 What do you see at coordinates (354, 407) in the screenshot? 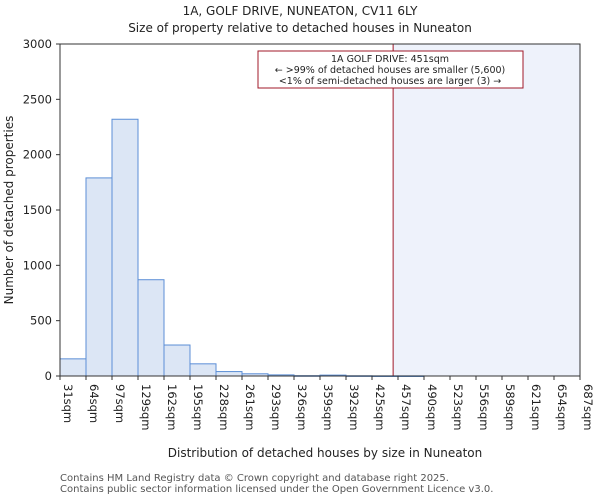
I see `x-tick-label: 392sqm` at bounding box center [354, 407].